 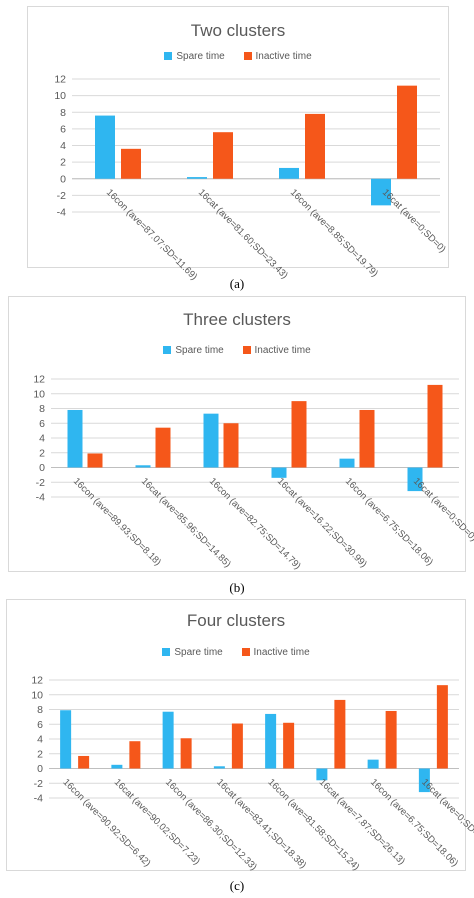 What do you see at coordinates (236, 620) in the screenshot?
I see `chart-title: Four clusters` at bounding box center [236, 620].